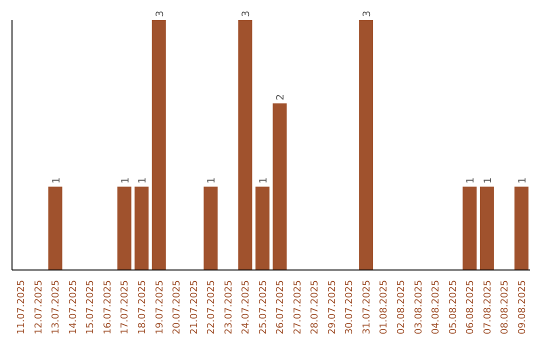  I want to click on x-tick-label: 02.08.2025, so click(402, 307).